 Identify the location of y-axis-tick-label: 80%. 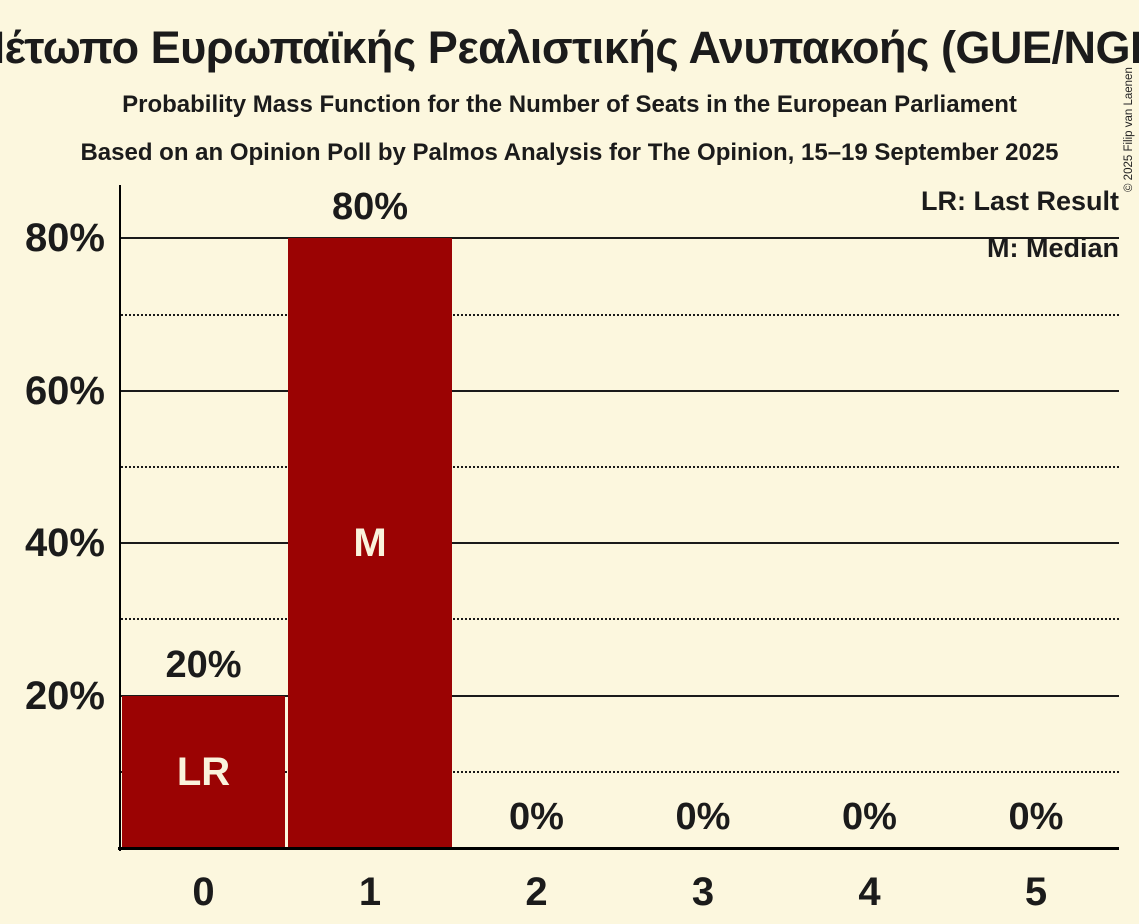
(64, 238).